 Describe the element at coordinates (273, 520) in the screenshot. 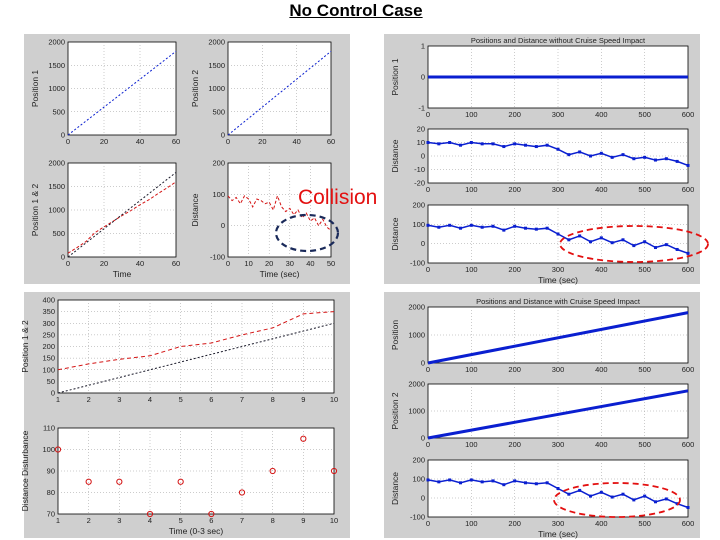

I see `x-tick-label: 8` at that location.